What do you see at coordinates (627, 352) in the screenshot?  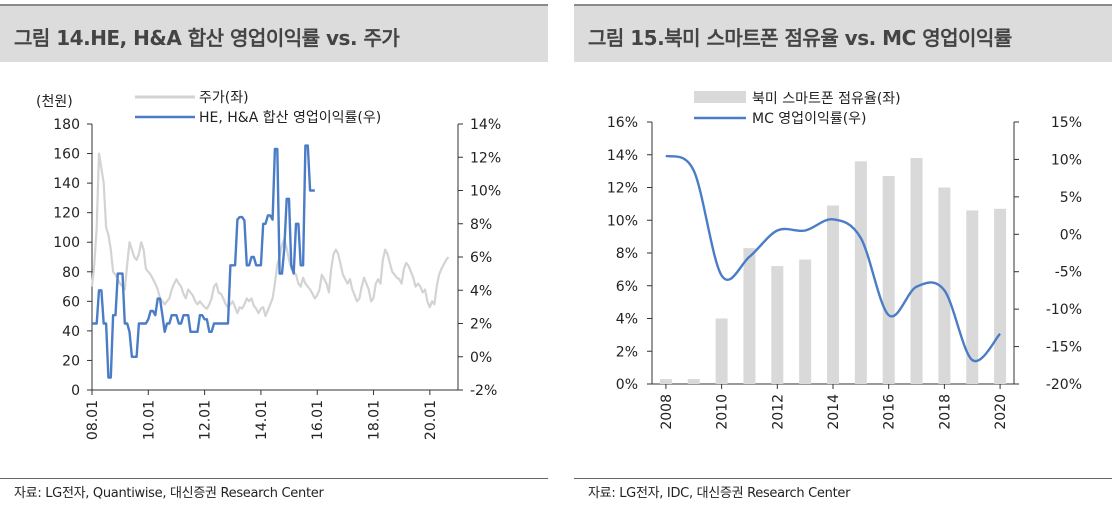 I see `left-y-tick-label: 2%` at bounding box center [627, 352].